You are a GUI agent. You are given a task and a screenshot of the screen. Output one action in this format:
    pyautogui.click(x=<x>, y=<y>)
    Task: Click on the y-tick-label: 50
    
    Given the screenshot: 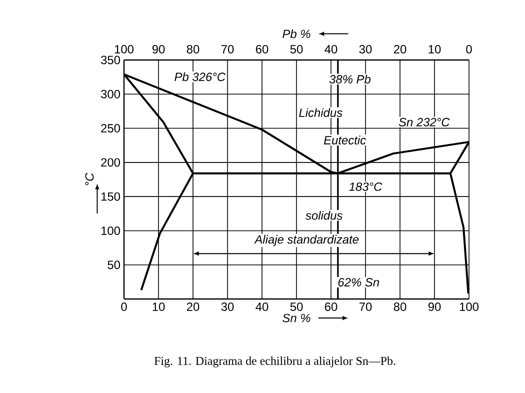 What is the action you would take?
    pyautogui.click(x=114, y=265)
    